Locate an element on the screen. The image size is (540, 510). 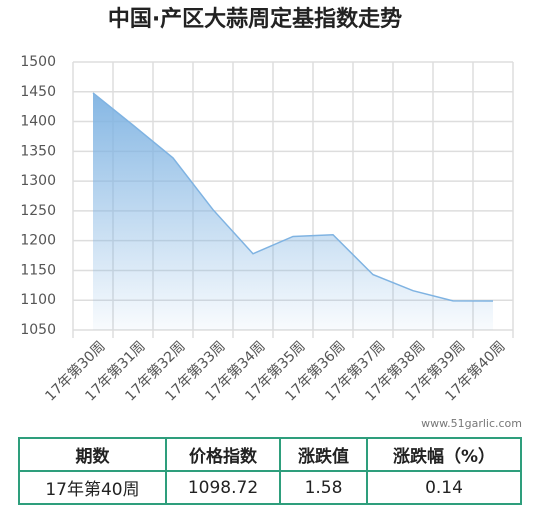
watermark: www.51garlic.com is located at coordinates (471, 423).